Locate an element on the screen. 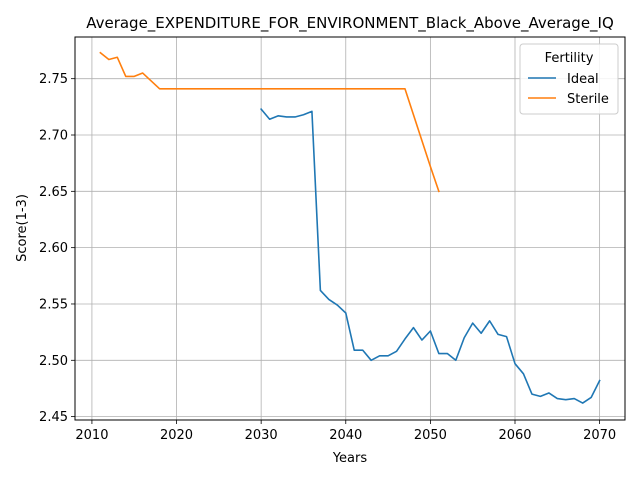 The width and height of the screenshot is (640, 480). y-tick-label: 2.65 is located at coordinates (53, 192).